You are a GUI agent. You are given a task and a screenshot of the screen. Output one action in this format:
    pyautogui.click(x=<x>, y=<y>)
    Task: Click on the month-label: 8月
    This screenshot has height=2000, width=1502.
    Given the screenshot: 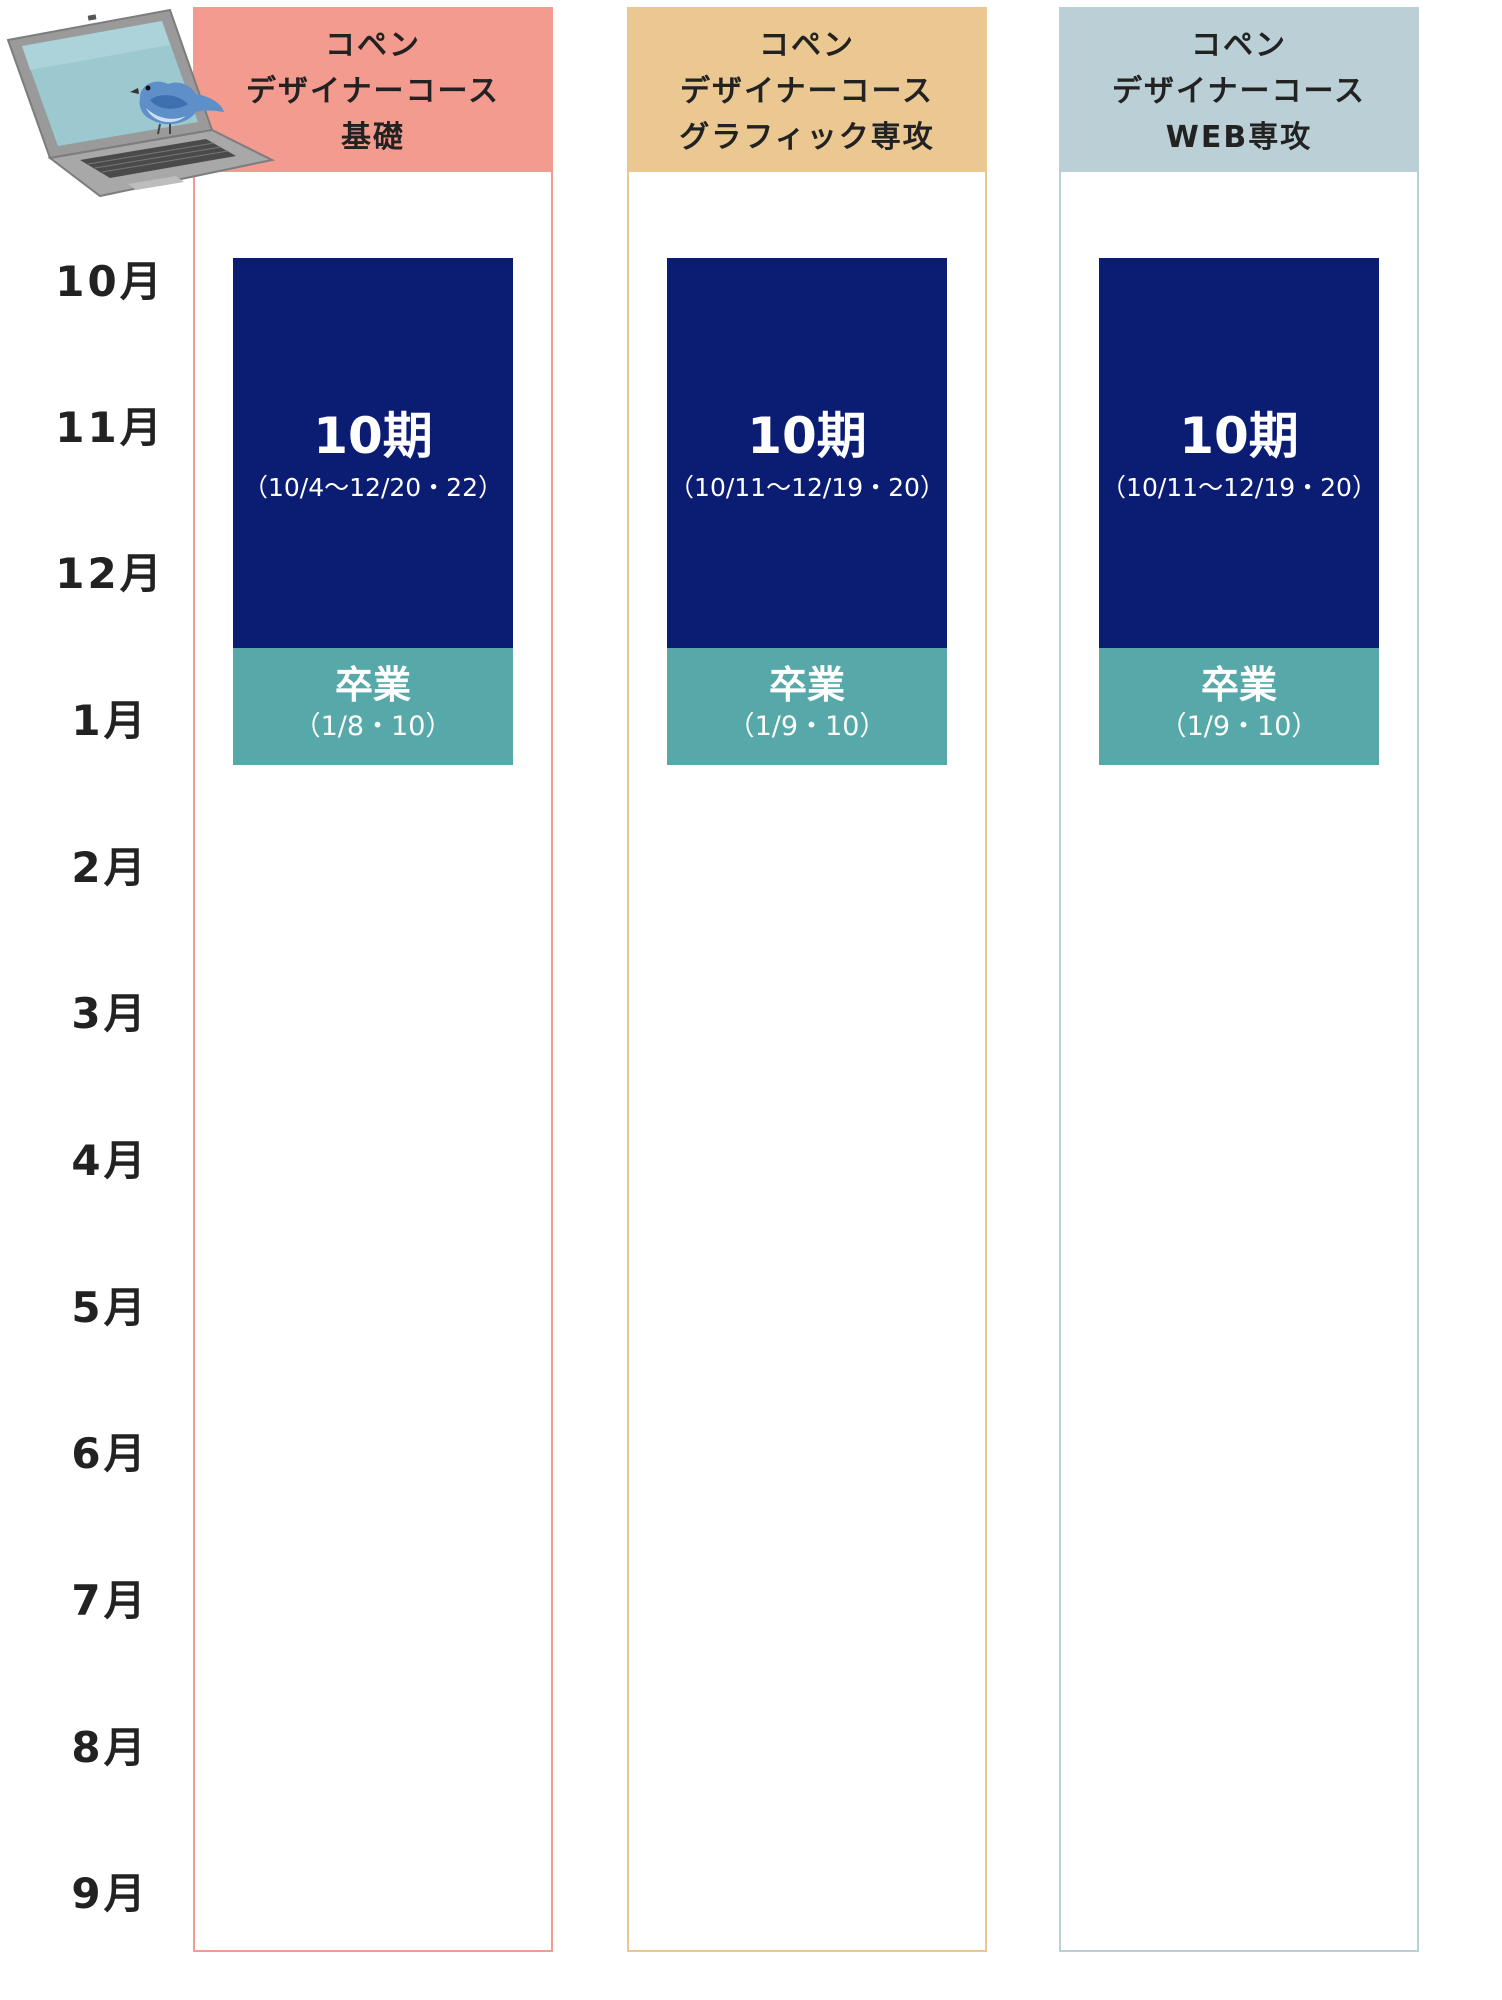 What is the action you would take?
    pyautogui.click(x=110, y=1747)
    